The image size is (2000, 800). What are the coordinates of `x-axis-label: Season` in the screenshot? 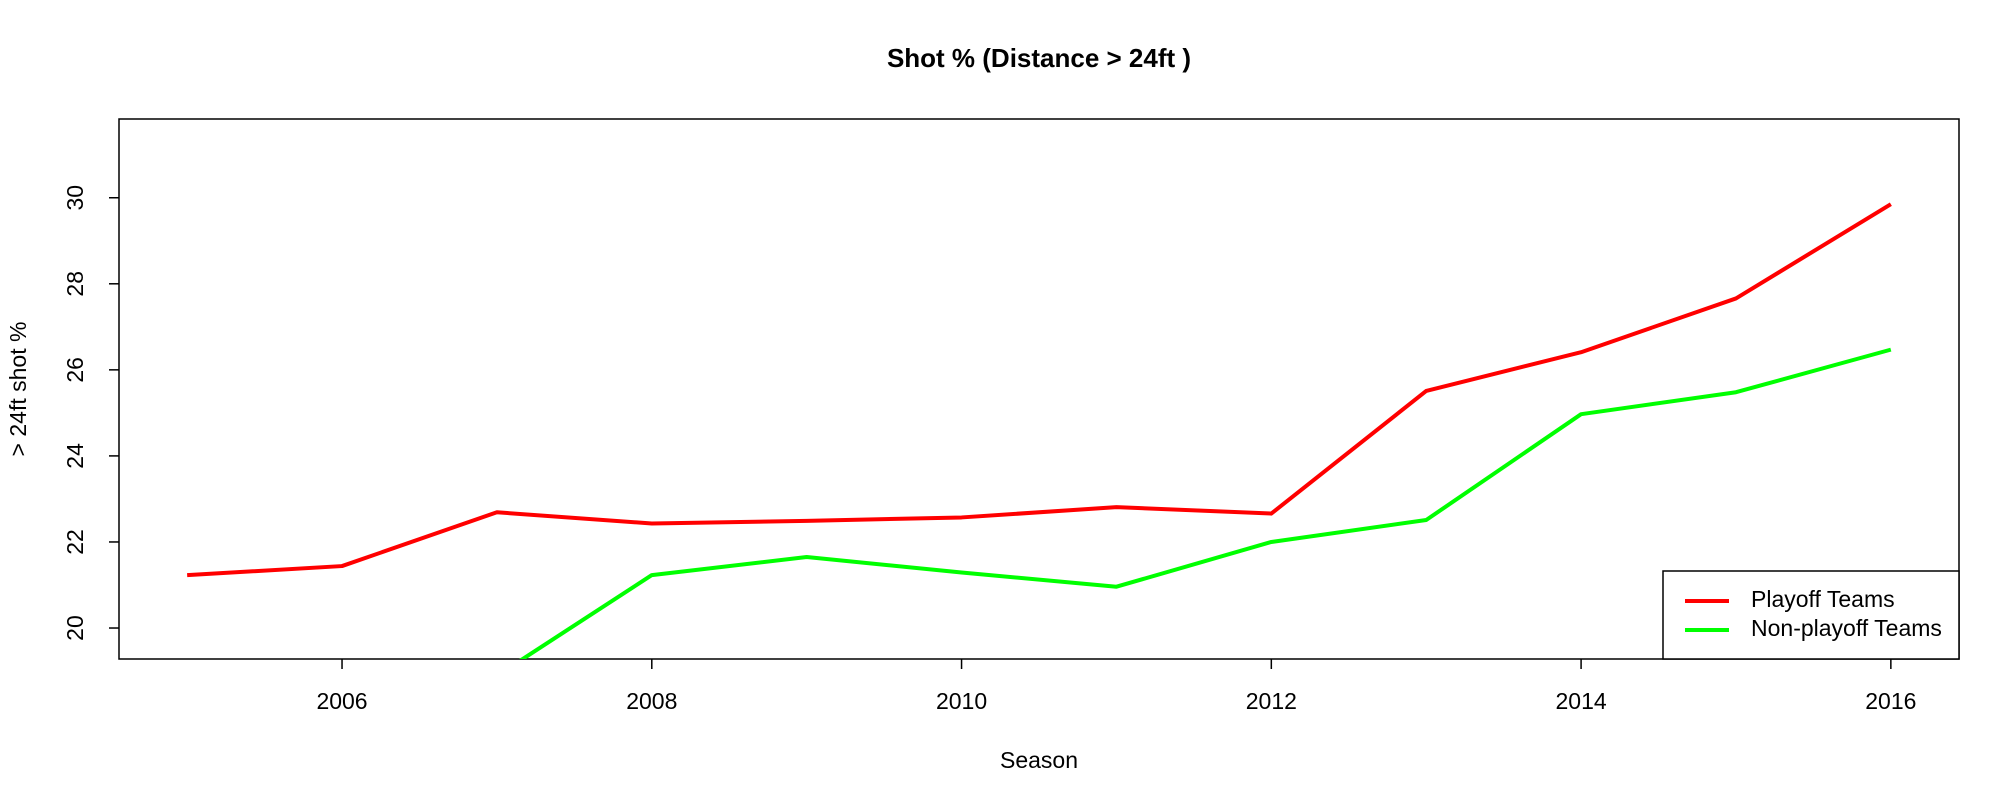 It's located at (1039, 760).